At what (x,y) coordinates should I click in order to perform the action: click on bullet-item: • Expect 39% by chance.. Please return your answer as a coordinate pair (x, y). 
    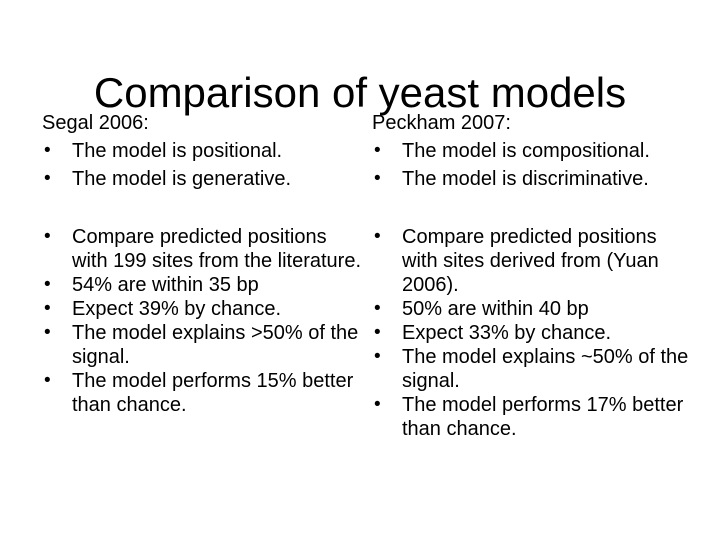
    Looking at the image, I should click on (202, 309).